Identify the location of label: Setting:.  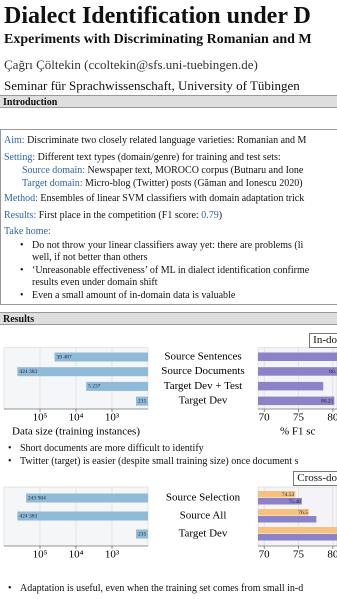
(20, 157).